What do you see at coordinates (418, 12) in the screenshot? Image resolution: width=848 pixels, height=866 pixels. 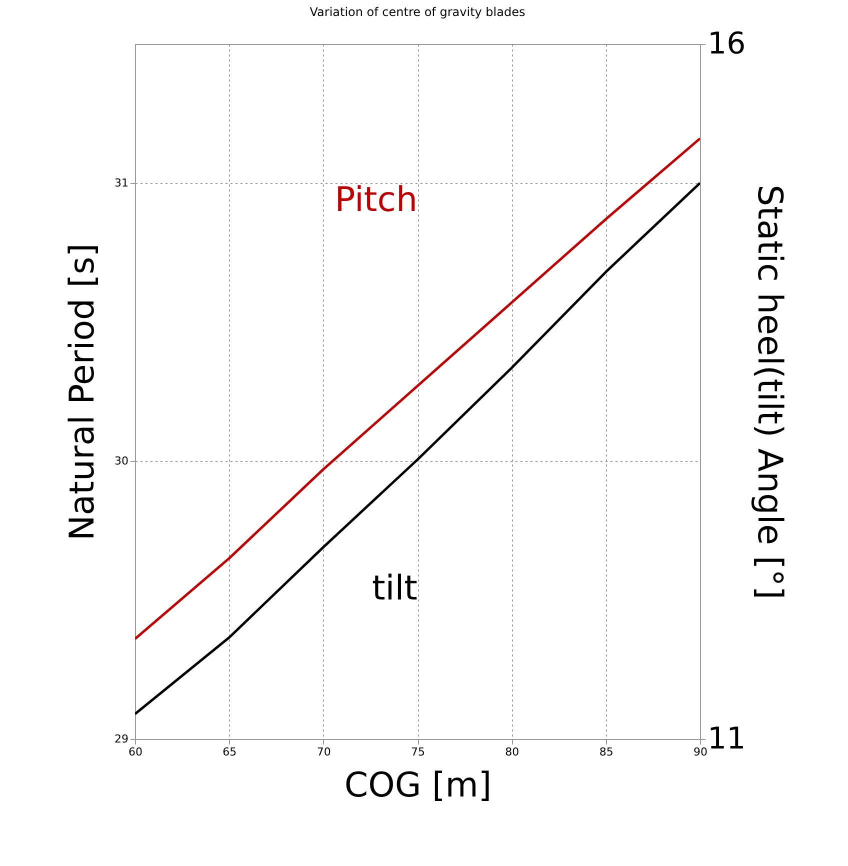 I see `chart-title: Variation of centre of gravity blades` at bounding box center [418, 12].